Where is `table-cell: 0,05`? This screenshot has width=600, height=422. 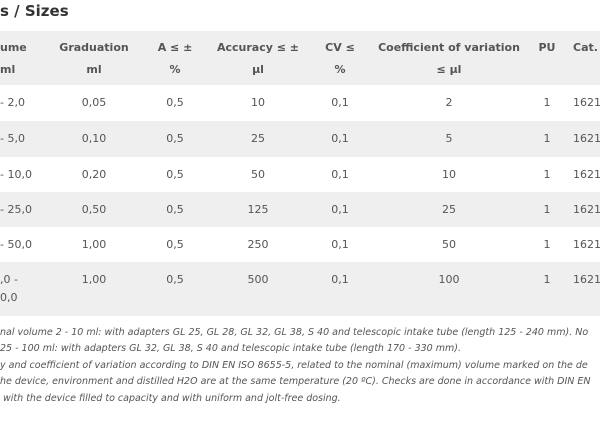 table-cell: 0,05 is located at coordinates (94, 102).